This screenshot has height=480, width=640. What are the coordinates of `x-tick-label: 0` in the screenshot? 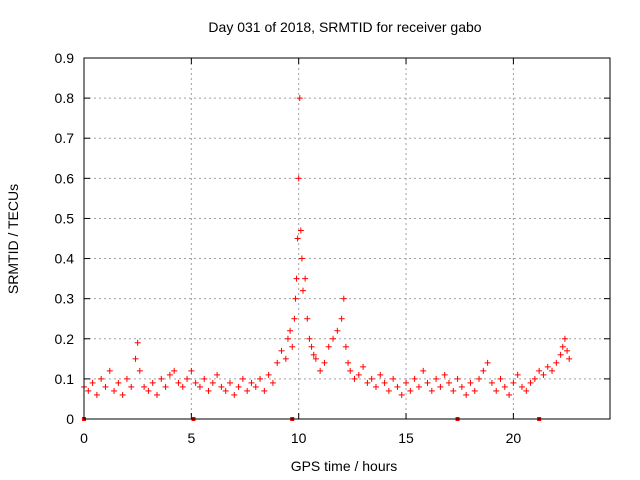 It's located at (84, 438).